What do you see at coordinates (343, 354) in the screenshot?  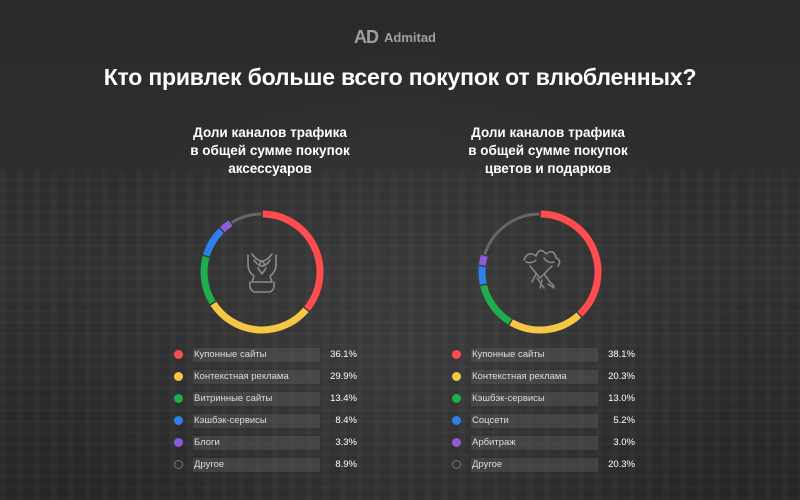 I see `legend-value: 36.1%` at bounding box center [343, 354].